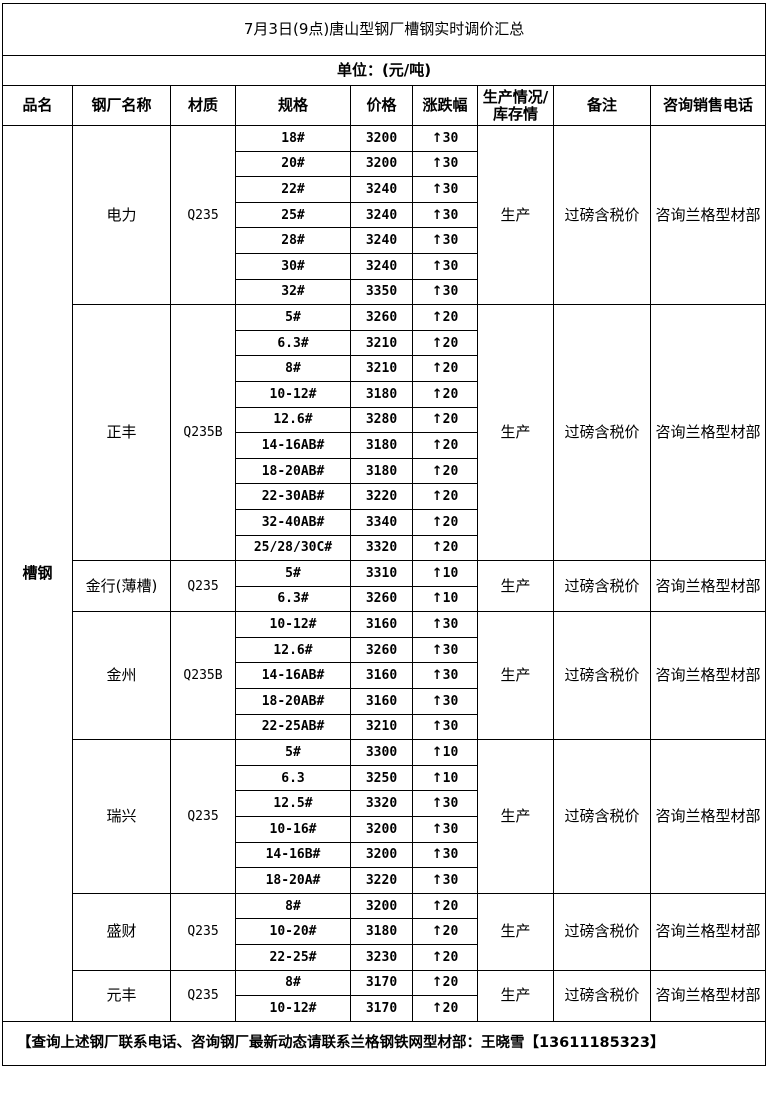  What do you see at coordinates (37, 573) in the screenshot?
I see `product-name: 槽钢` at bounding box center [37, 573].